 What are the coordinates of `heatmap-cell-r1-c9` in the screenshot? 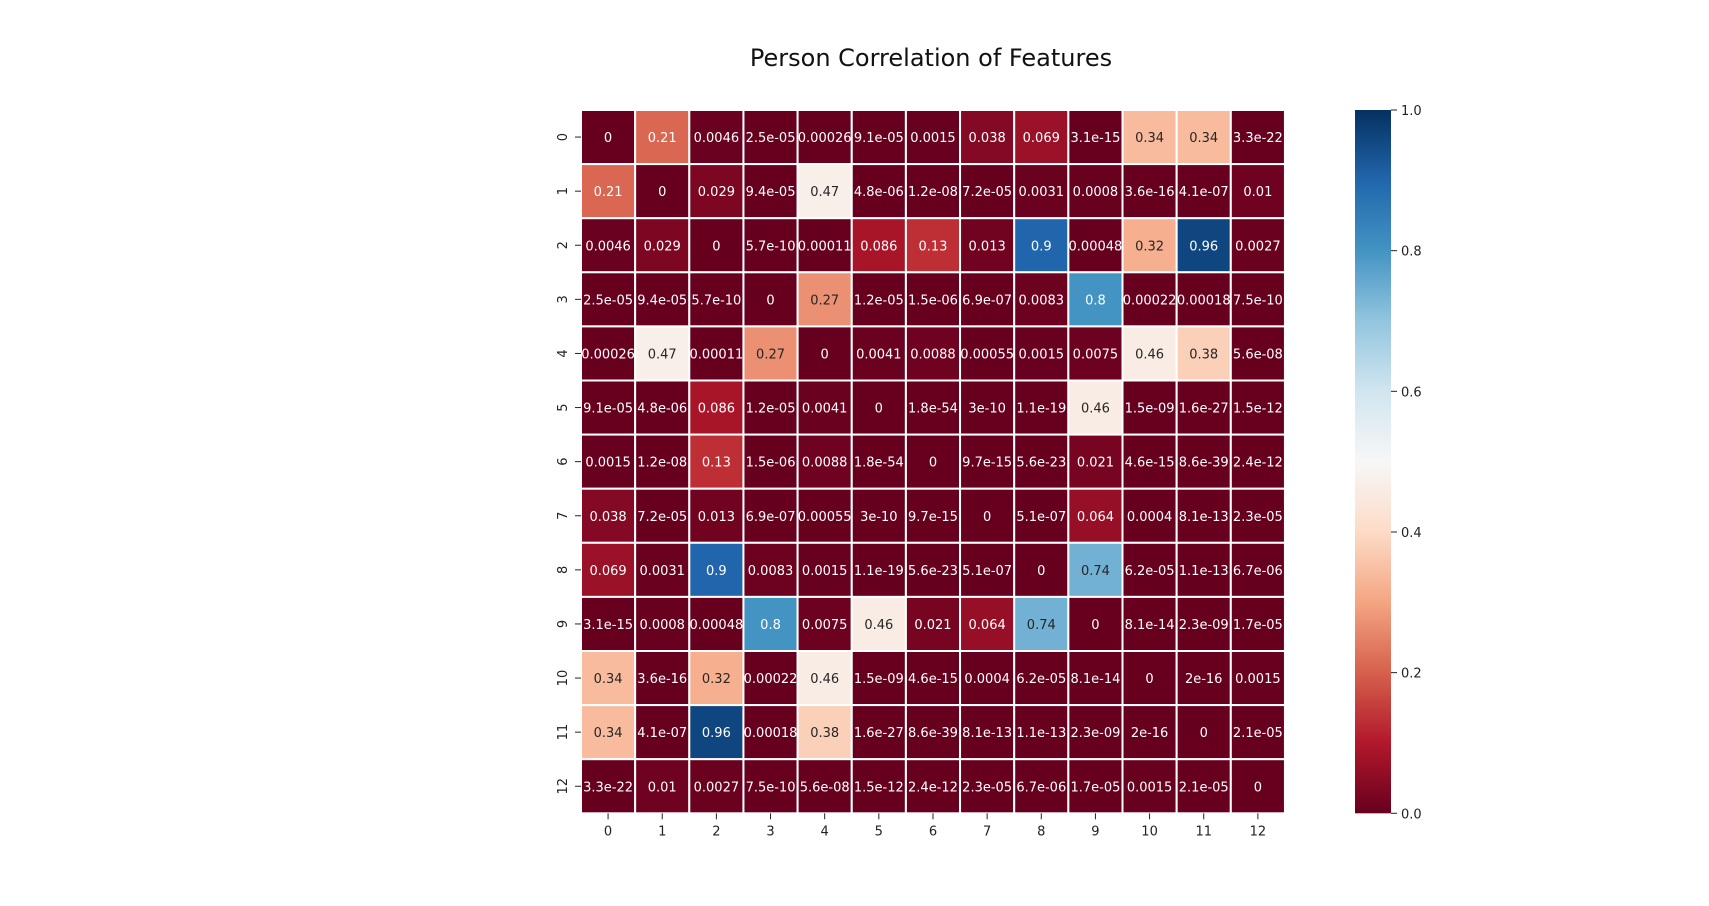 It's located at (1095, 191).